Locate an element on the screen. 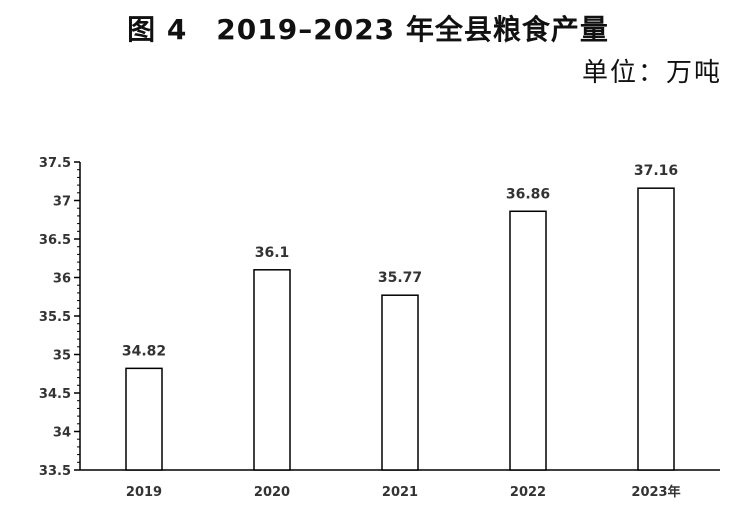 The image size is (736, 514). chart-title: 图 4 2019–2023 年全县粮食产量 is located at coordinates (368, 29).